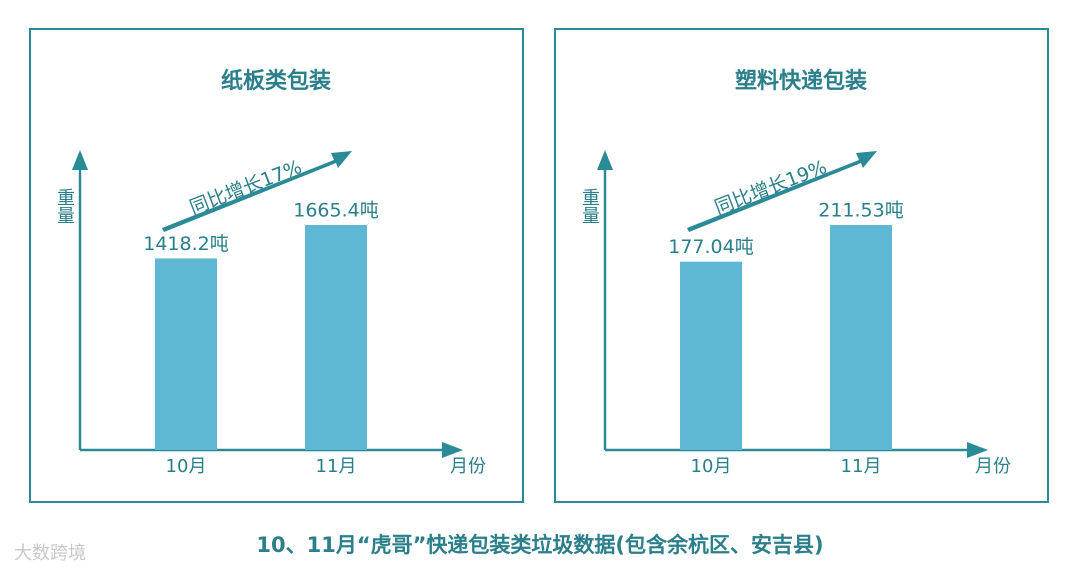 The image size is (1080, 576). I want to click on value-label: 211.53吨, so click(860, 211).